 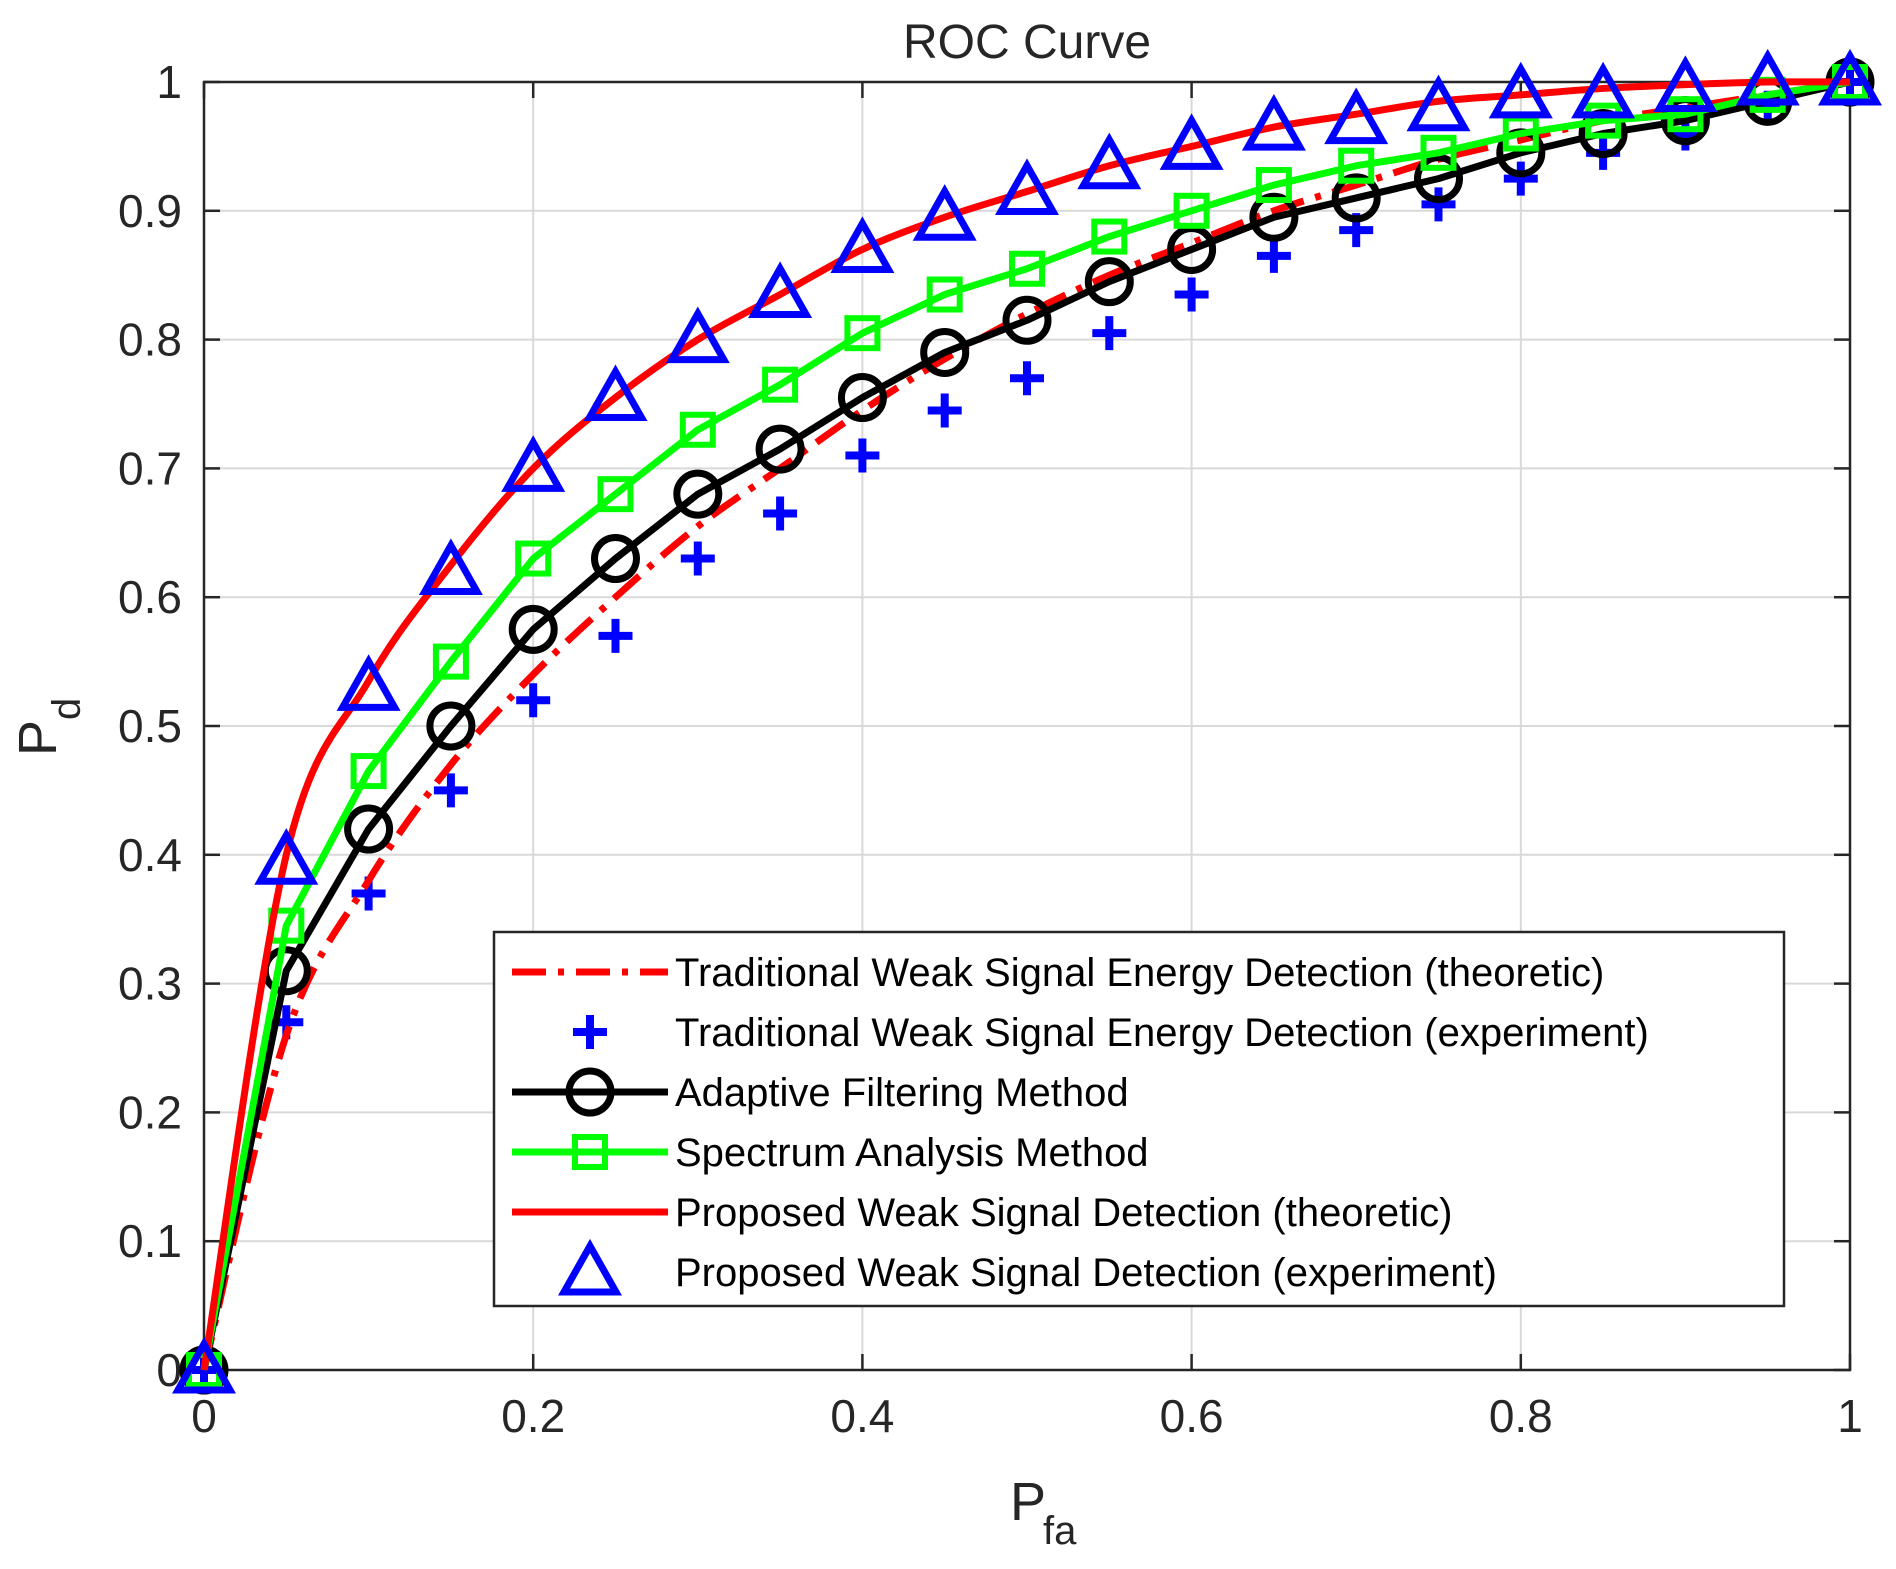 I want to click on y-tick-label: 1, so click(x=169, y=82).